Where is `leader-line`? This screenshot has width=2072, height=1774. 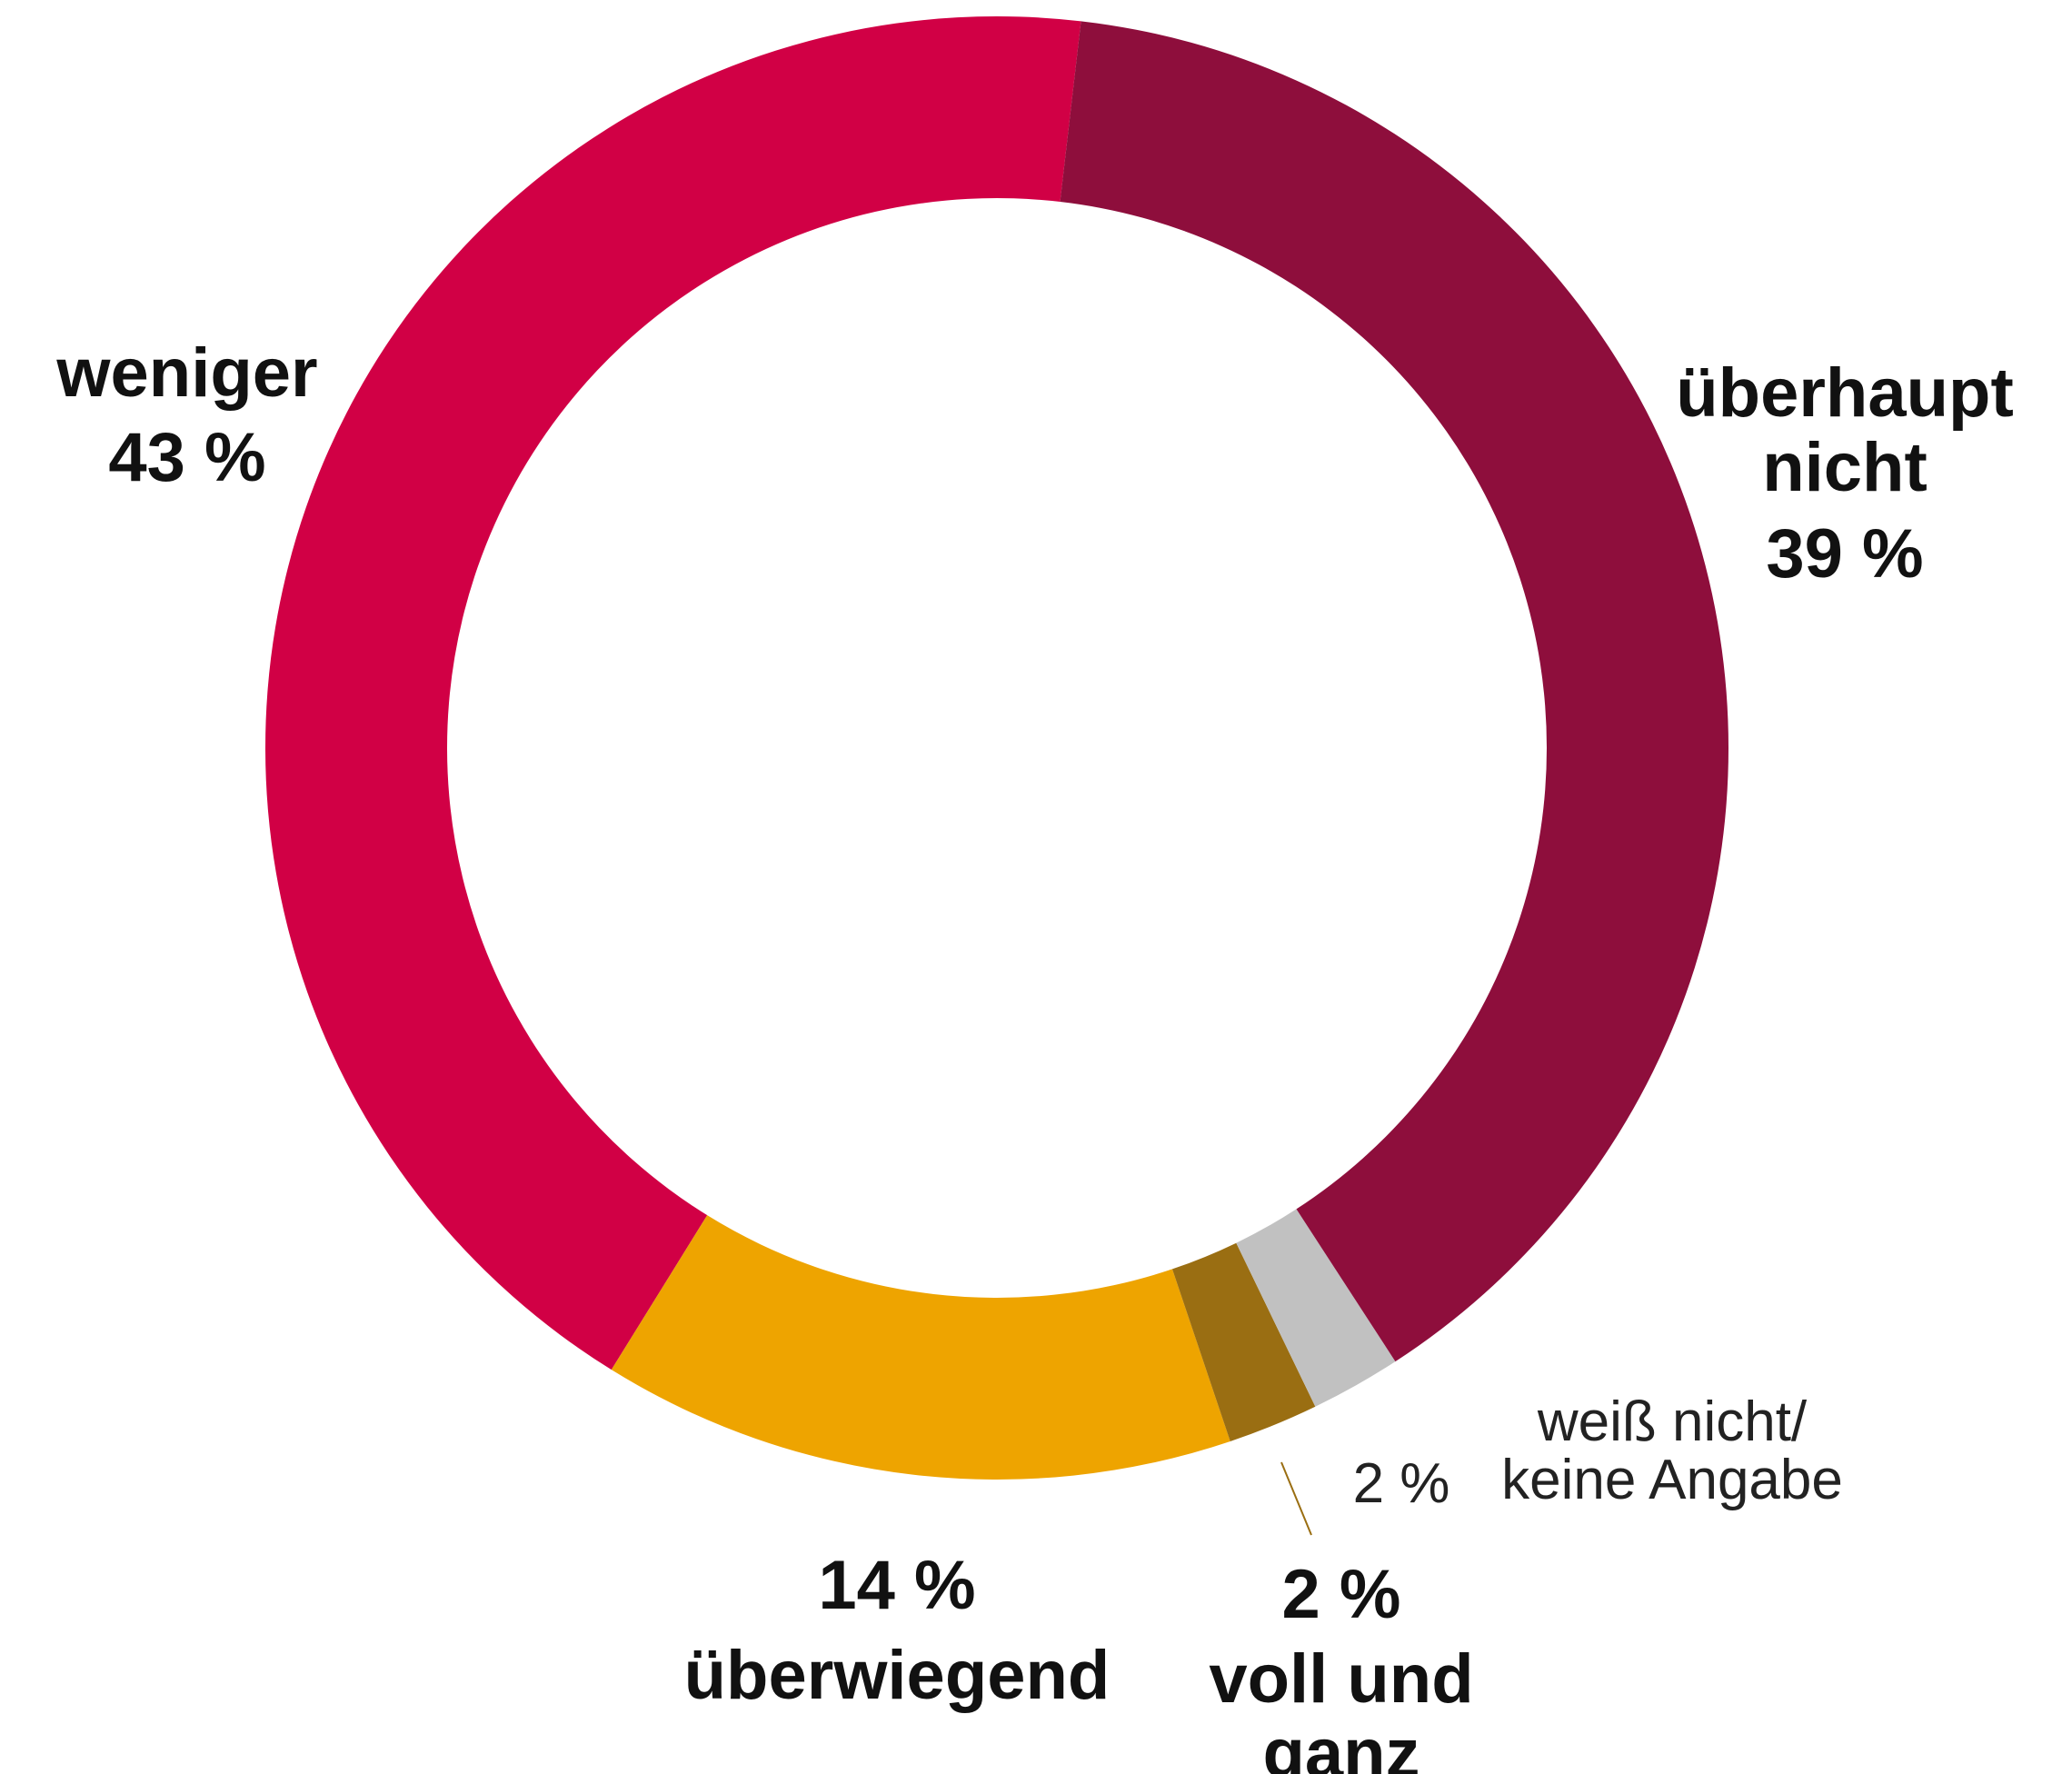
leader-line is located at coordinates (1296, 1498).